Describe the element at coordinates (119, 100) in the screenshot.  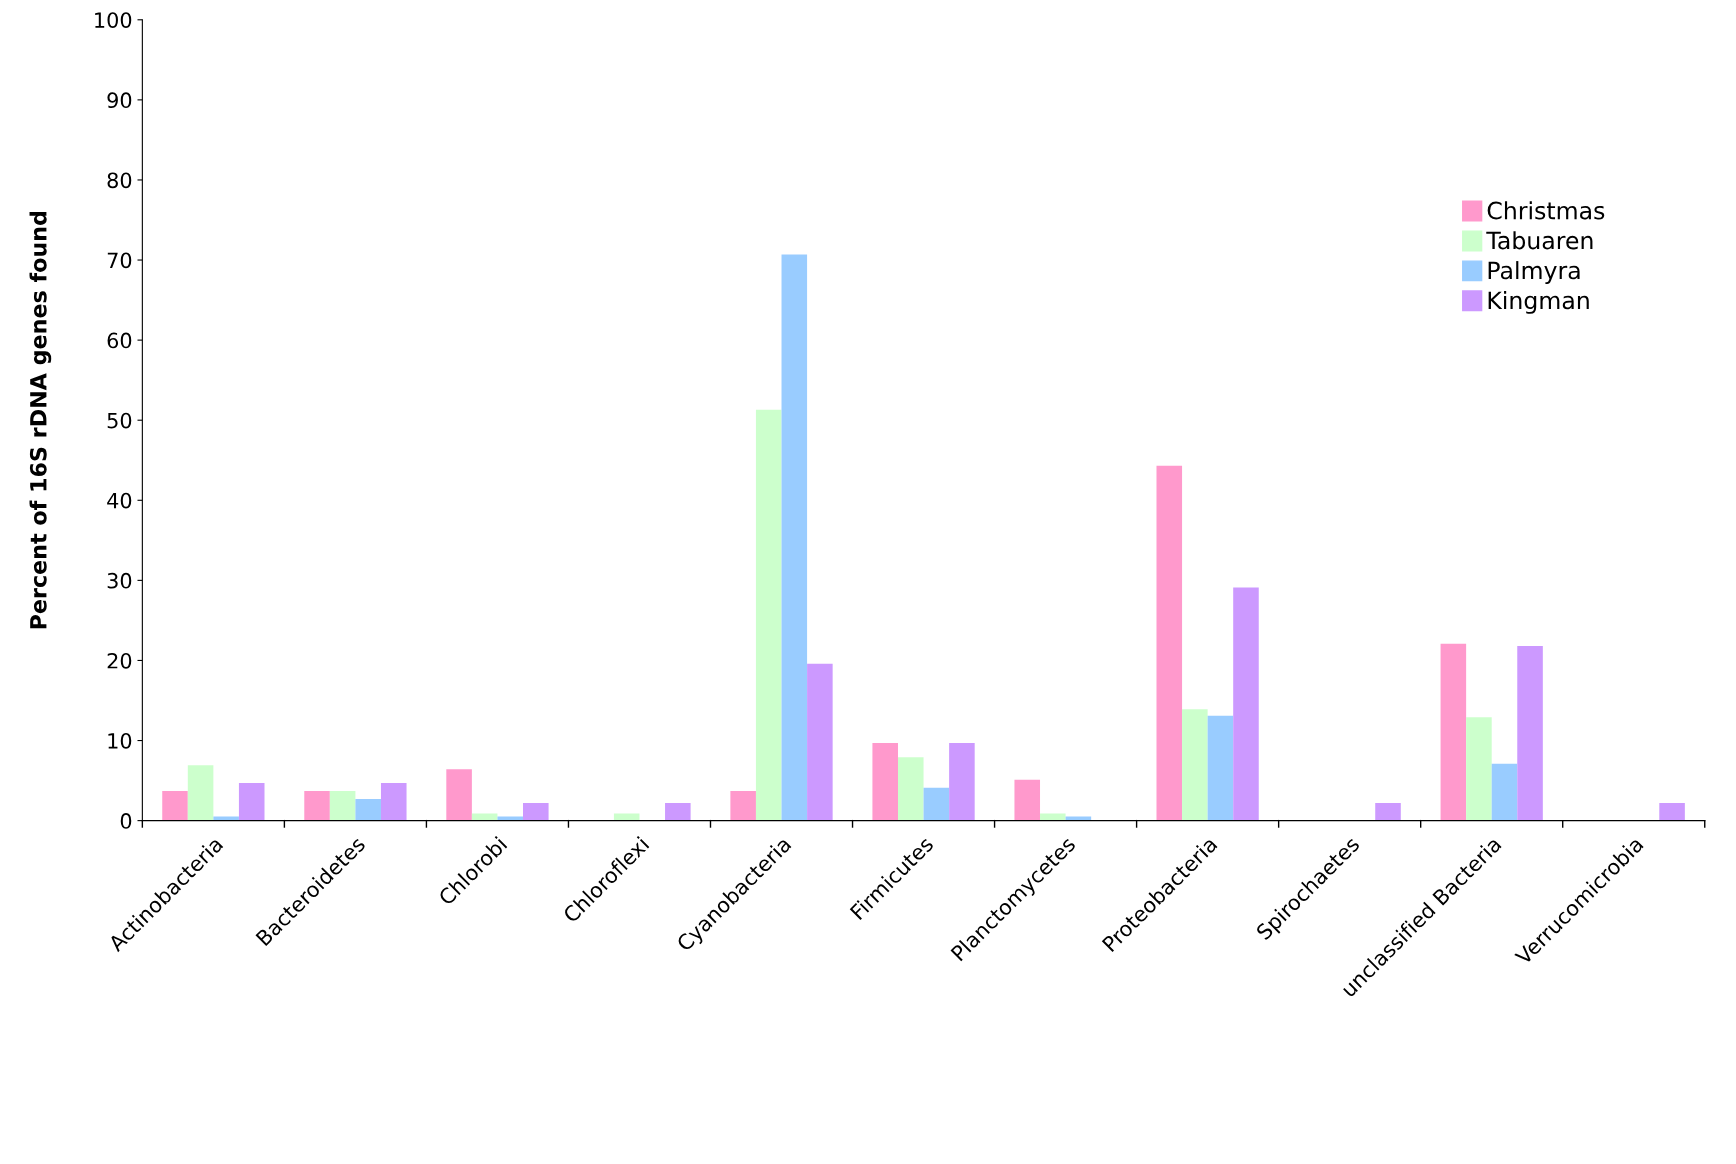
I see `y-tick-label: 90` at that location.